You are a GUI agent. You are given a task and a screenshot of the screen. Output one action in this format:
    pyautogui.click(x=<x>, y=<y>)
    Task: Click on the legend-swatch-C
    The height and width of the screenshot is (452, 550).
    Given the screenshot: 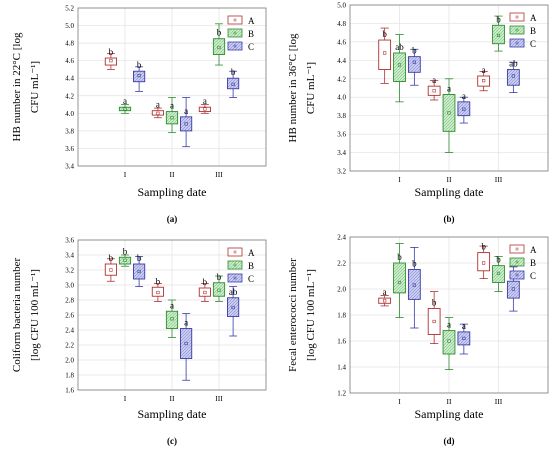 What is the action you would take?
    pyautogui.click(x=235, y=278)
    